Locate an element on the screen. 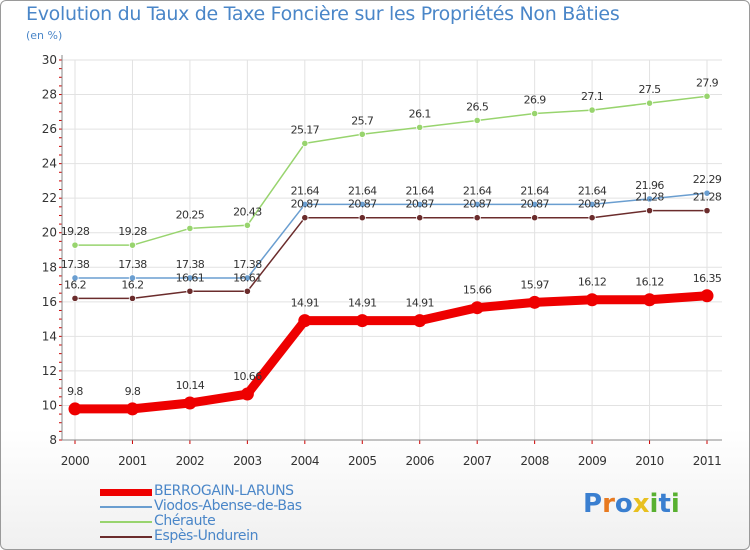 This screenshot has width=750, height=550. data-label-cheraute: 25.7 is located at coordinates (362, 120).